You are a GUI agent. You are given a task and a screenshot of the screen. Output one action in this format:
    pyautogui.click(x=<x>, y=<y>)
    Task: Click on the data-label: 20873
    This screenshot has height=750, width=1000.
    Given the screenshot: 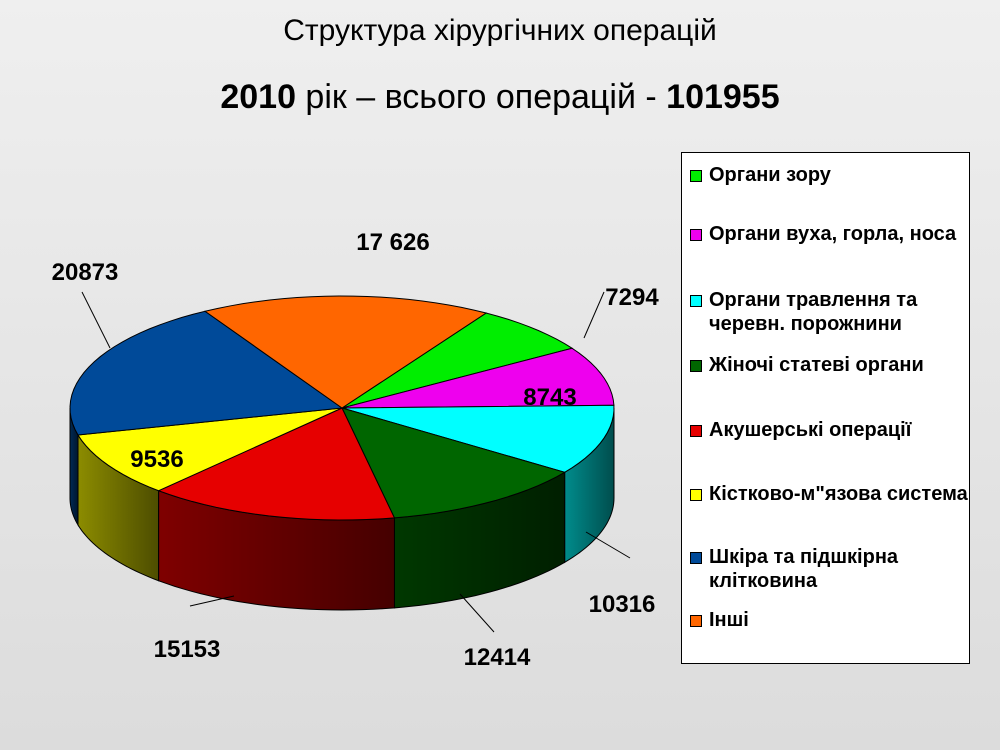 What is the action you would take?
    pyautogui.click(x=85, y=272)
    